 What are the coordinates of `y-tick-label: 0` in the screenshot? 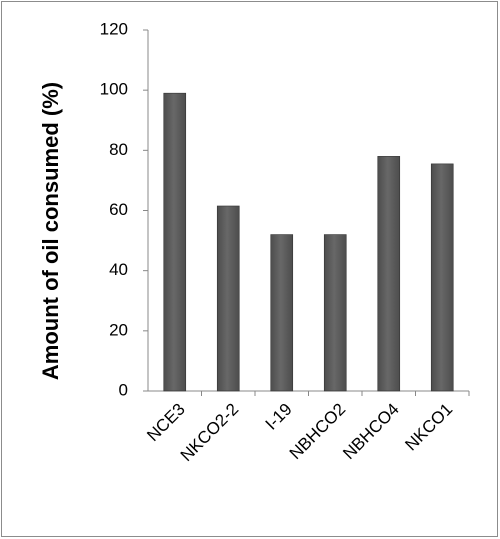 It's located at (123, 389).